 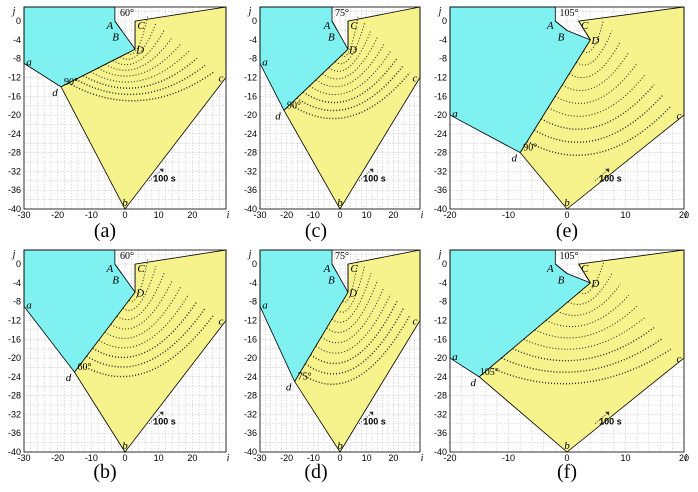 What do you see at coordinates (294, 105) in the screenshot?
I see `junction-angle-label: 90°` at bounding box center [294, 105].